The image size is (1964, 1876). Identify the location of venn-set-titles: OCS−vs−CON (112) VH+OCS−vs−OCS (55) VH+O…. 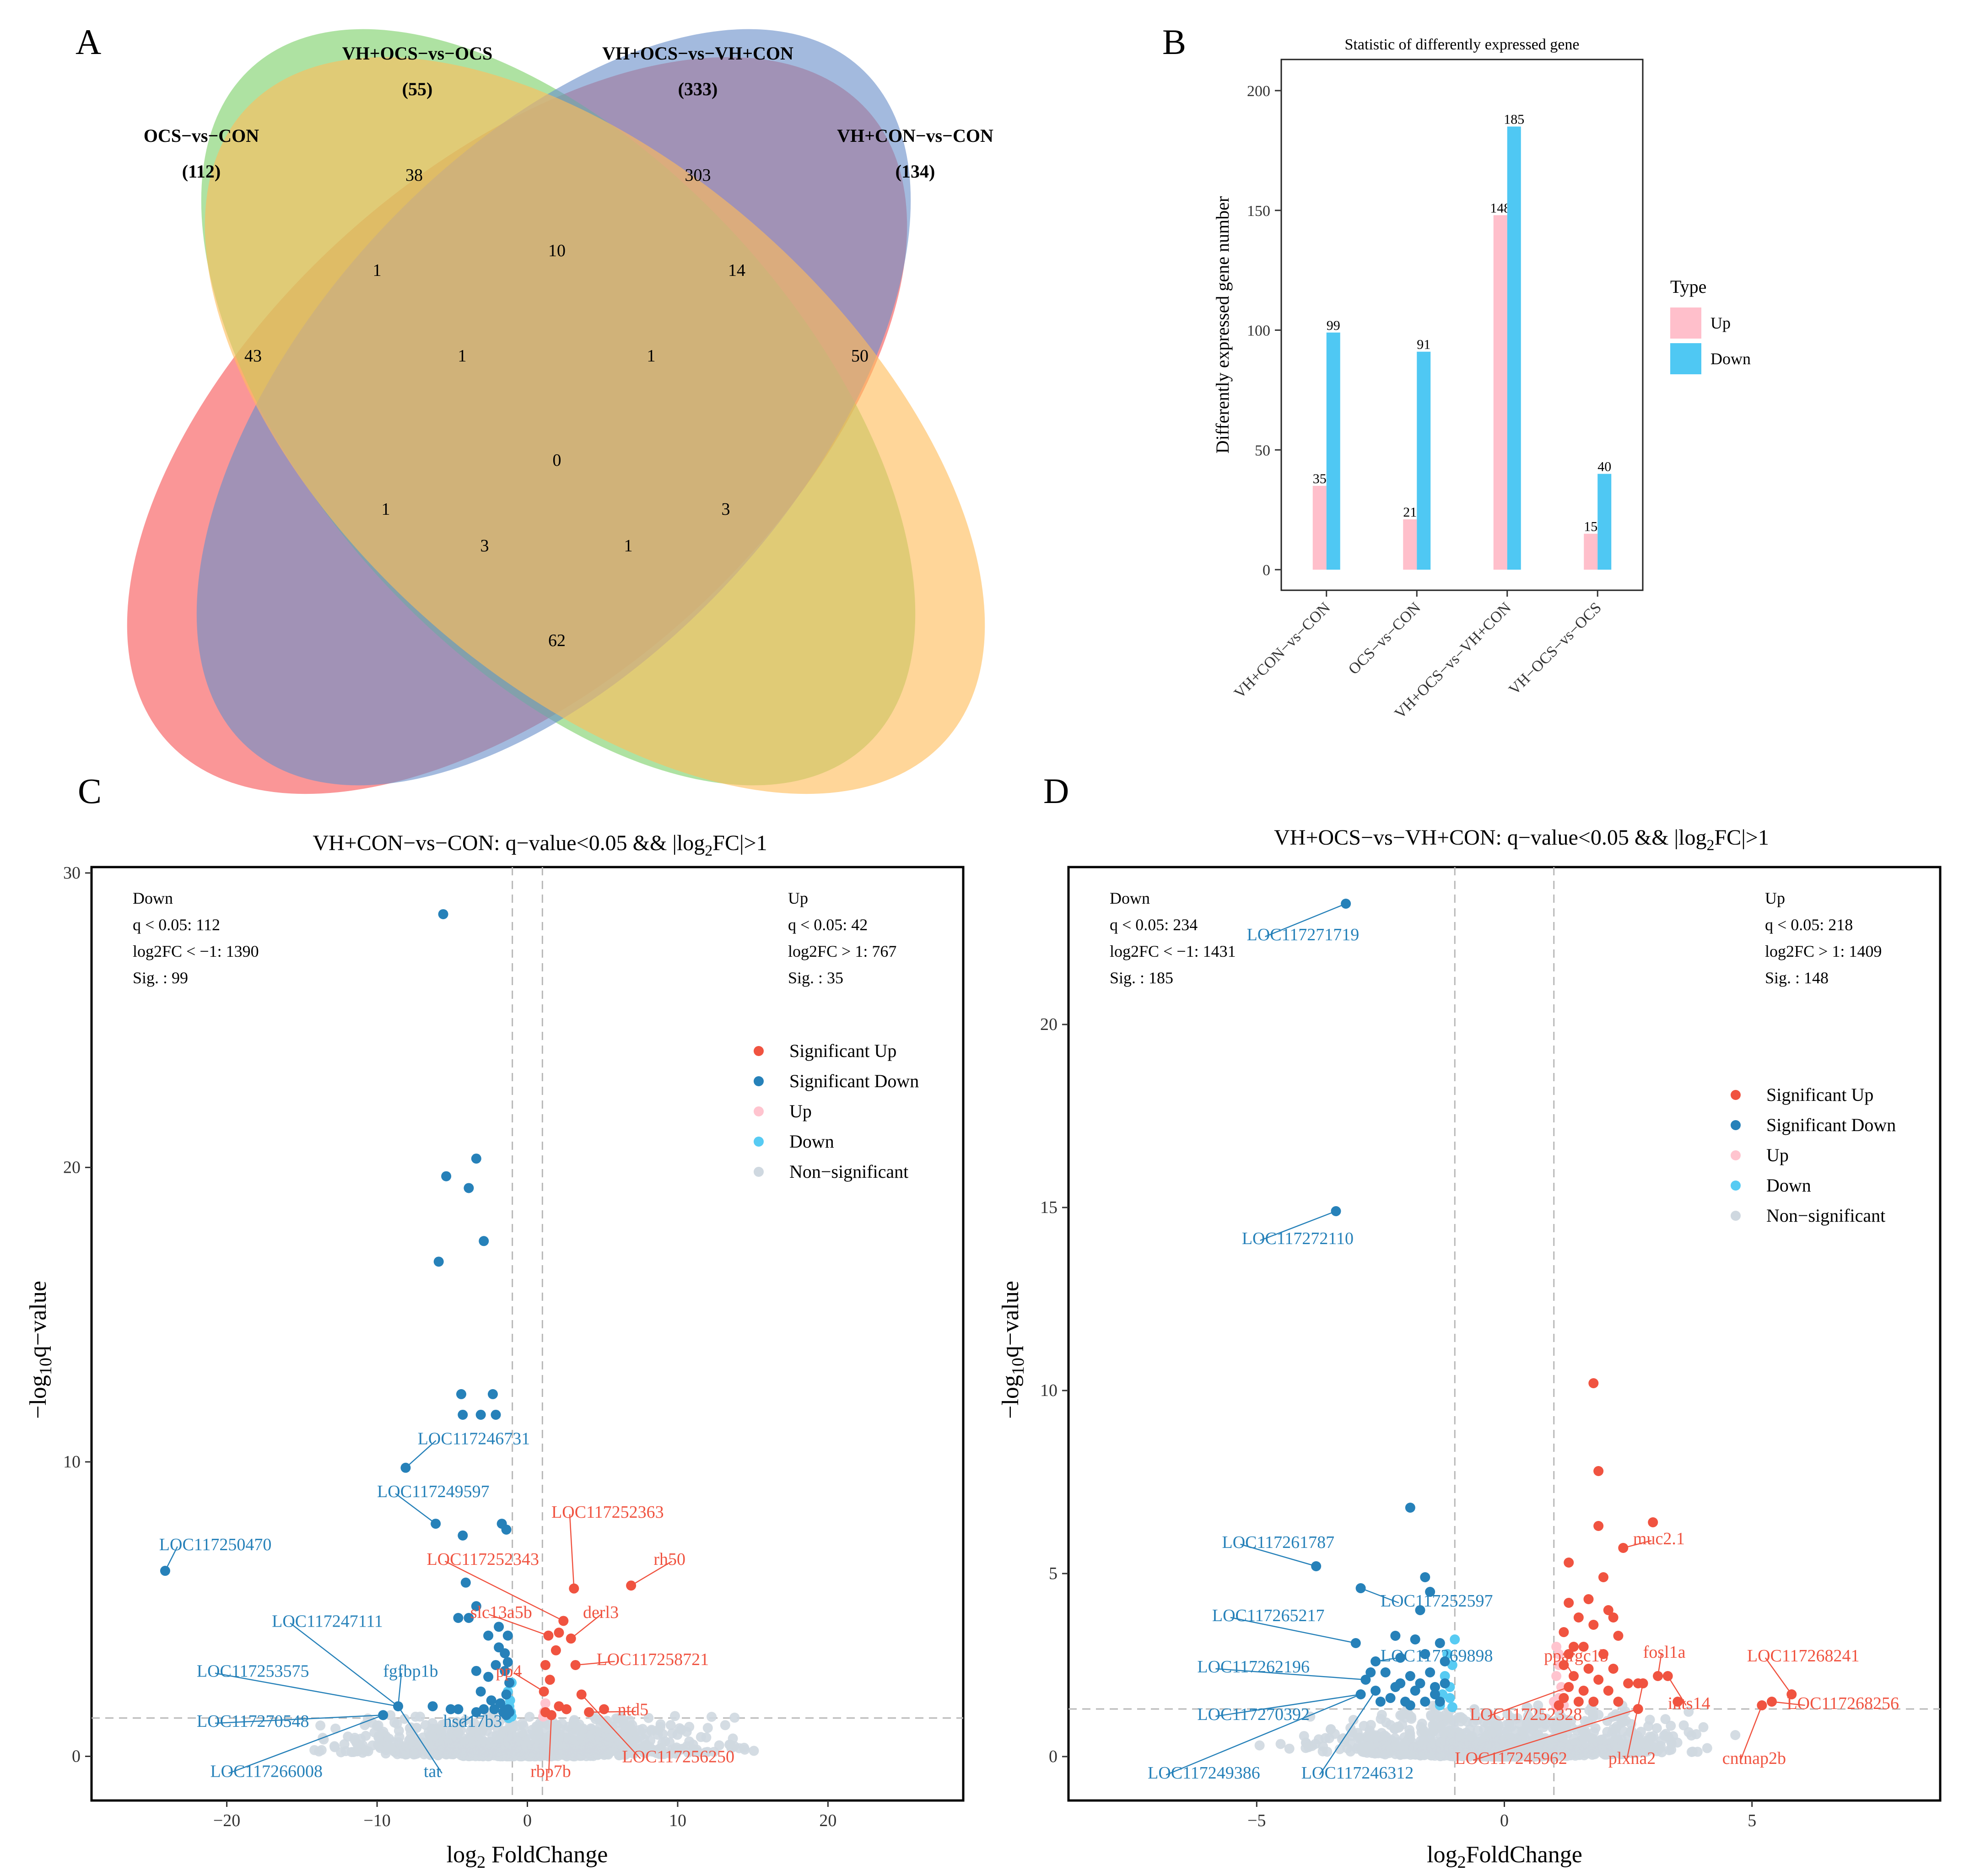
(568, 112).